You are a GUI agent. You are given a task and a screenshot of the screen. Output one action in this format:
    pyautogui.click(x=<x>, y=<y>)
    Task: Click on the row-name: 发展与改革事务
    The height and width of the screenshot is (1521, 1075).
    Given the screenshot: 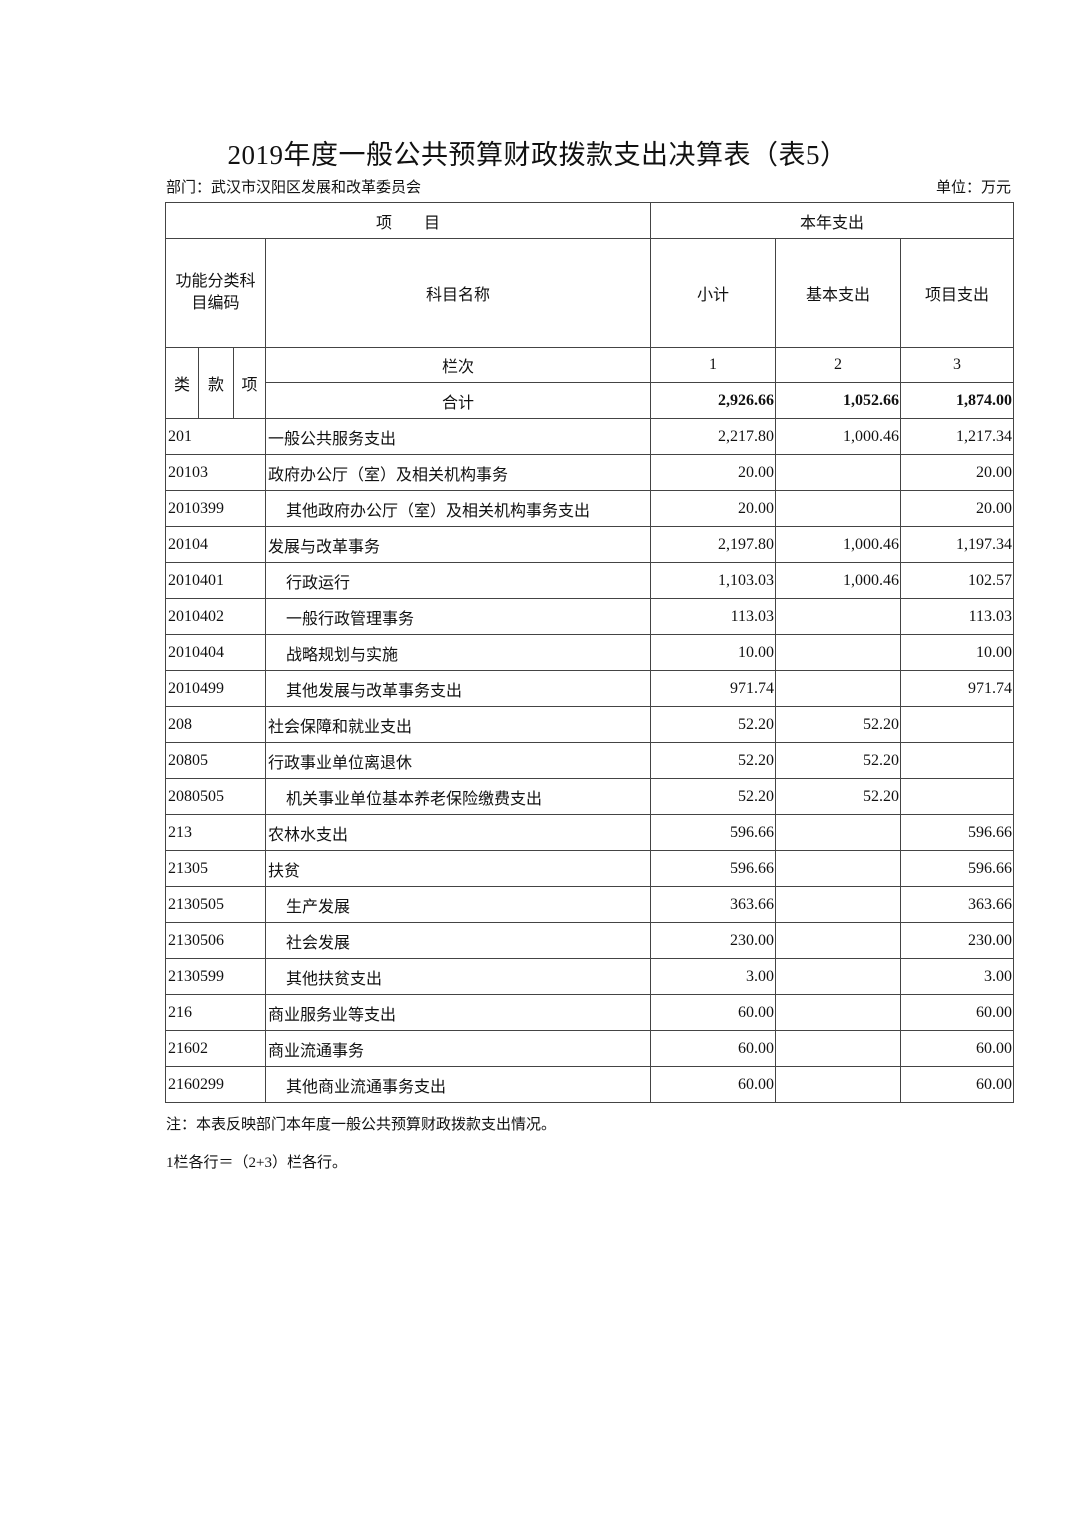 What is the action you would take?
    pyautogui.click(x=458, y=544)
    